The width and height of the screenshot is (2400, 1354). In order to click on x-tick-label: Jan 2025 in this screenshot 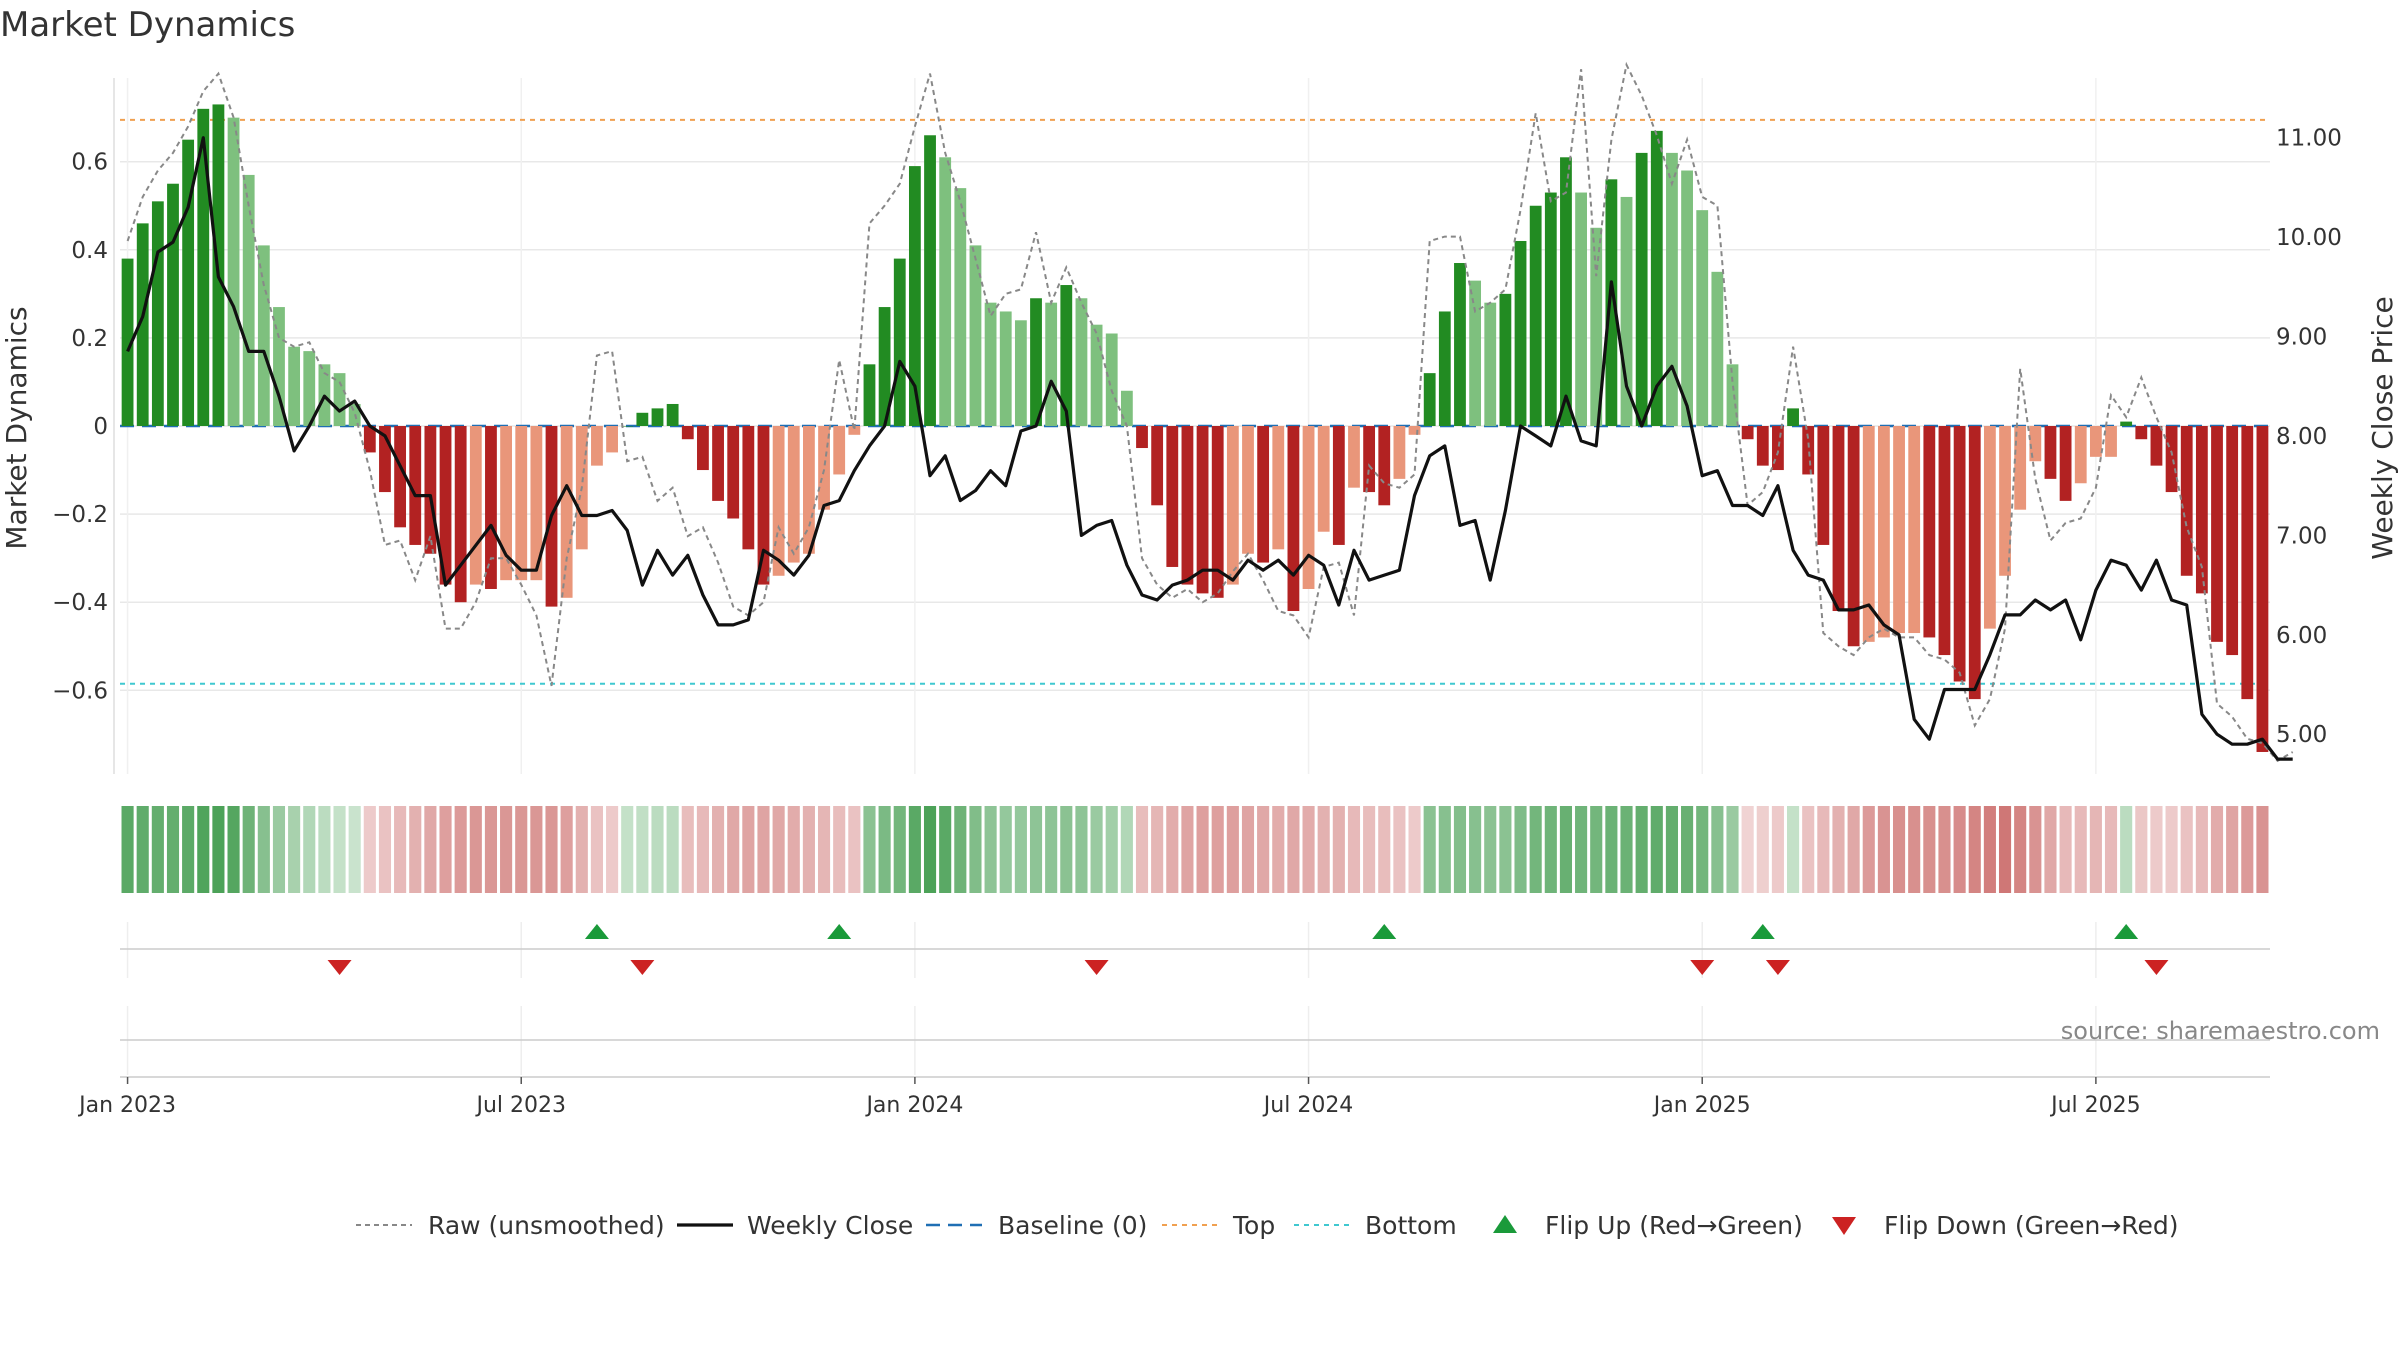, I will do `click(1701, 1105)`.